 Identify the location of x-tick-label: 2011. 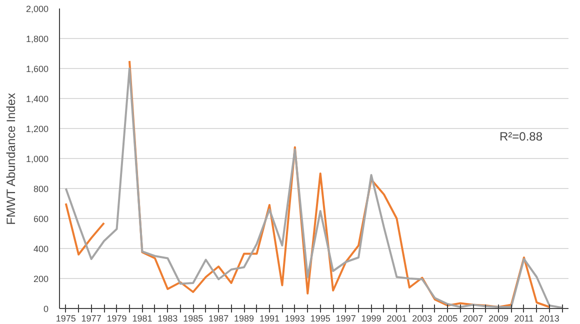
(524, 319).